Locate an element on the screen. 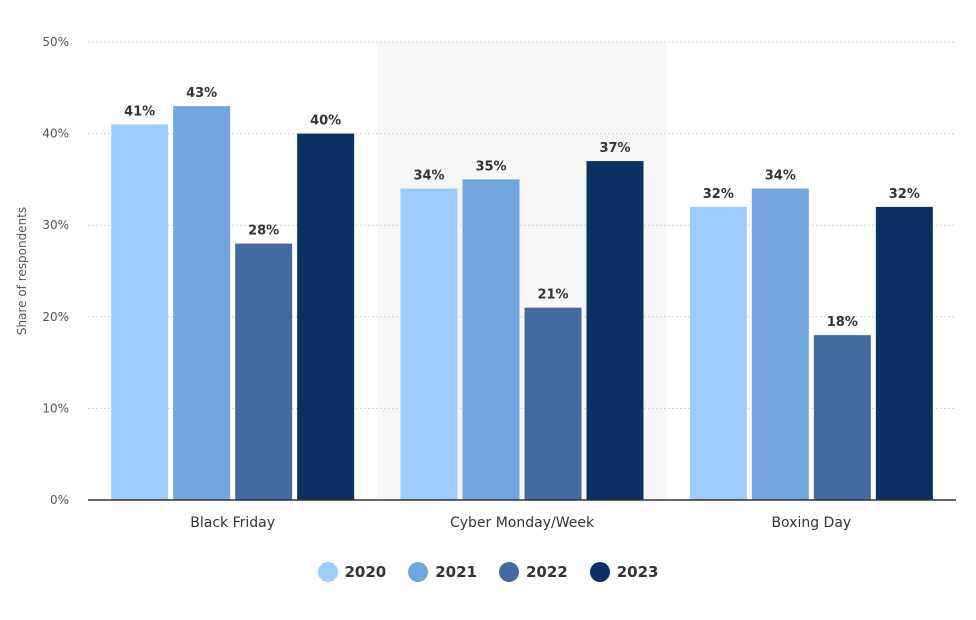 This screenshot has height=620, width=976. data-label: 18% is located at coordinates (842, 322).